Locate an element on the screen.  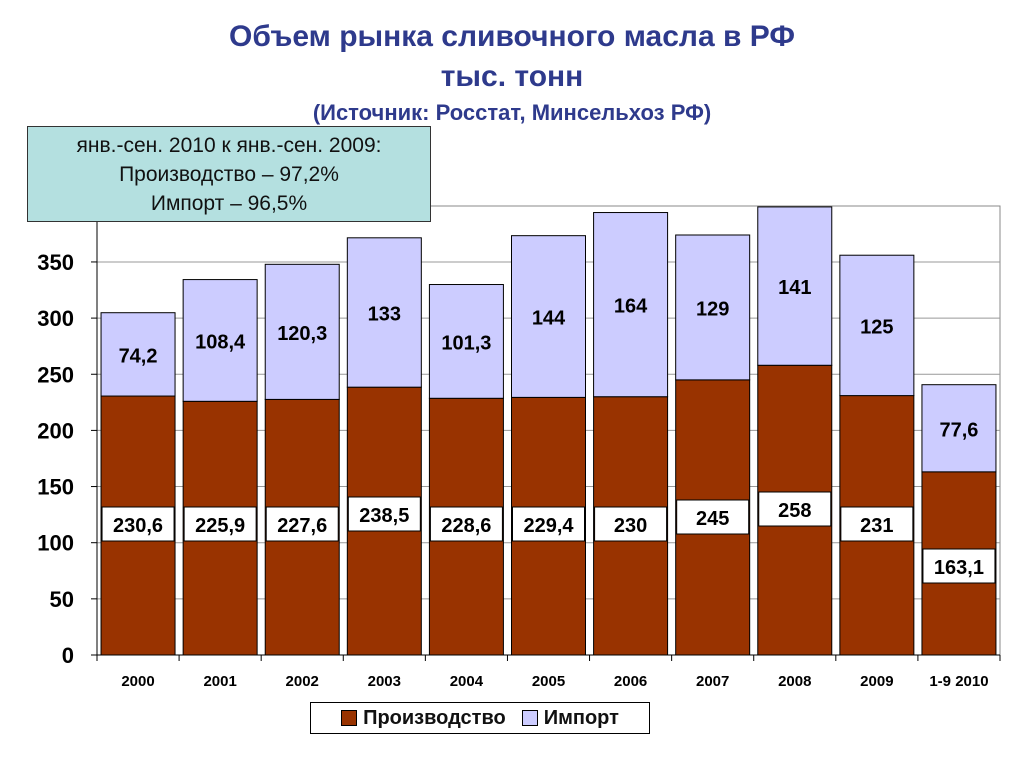
x-tick-label: 2009 is located at coordinates (876, 681).